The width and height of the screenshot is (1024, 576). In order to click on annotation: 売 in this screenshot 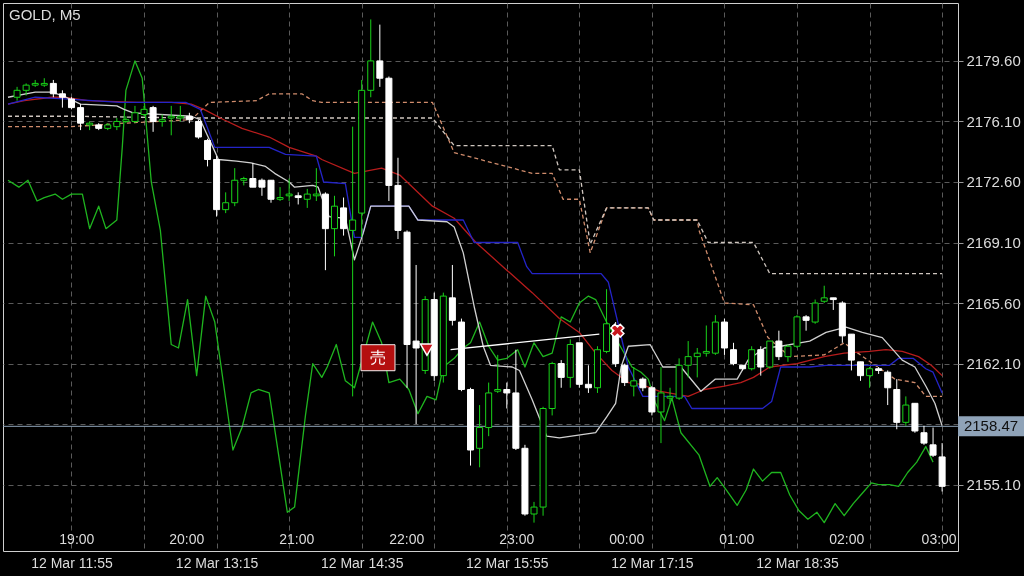, I will do `click(377, 357)`.